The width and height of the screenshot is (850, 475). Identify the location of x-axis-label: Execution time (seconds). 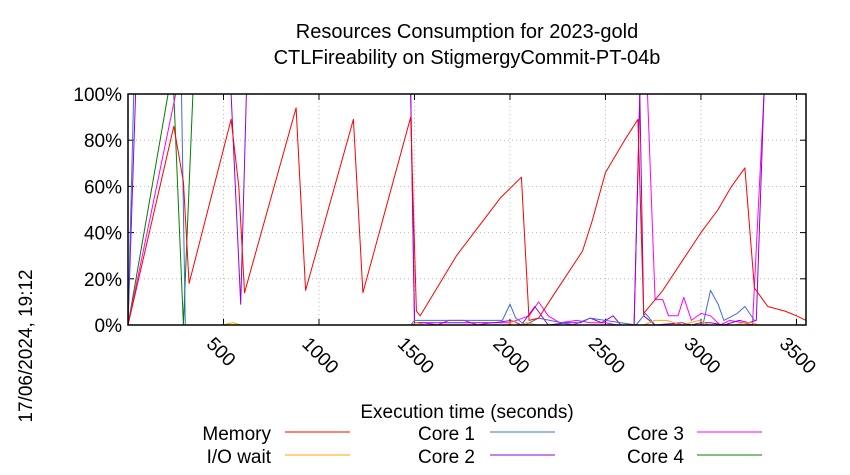
(466, 412).